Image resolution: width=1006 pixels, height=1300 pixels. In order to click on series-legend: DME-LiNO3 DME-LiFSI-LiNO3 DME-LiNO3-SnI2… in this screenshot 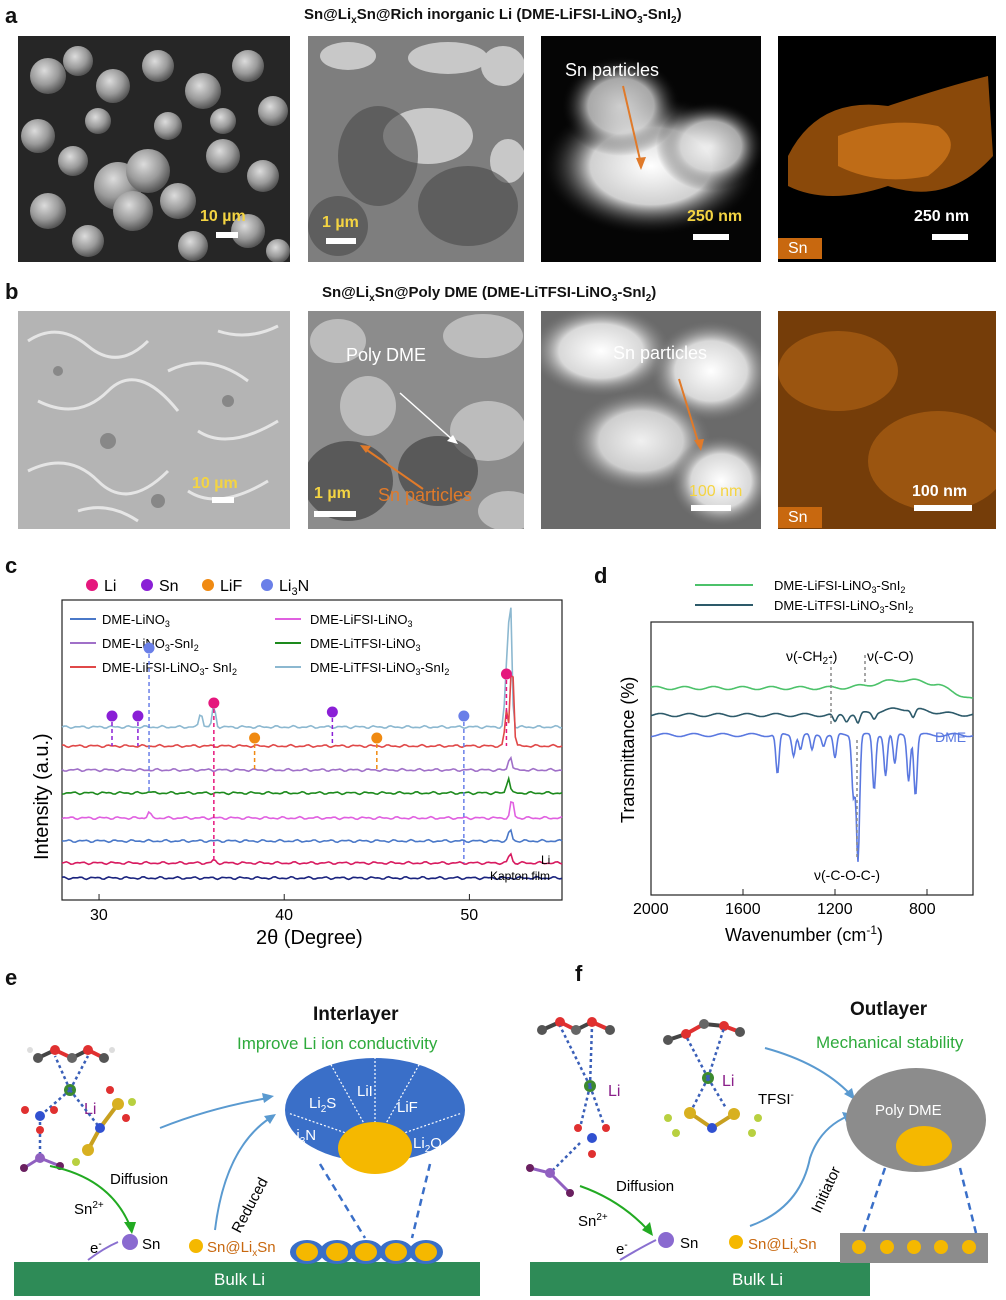, I will do `click(259, 644)`.